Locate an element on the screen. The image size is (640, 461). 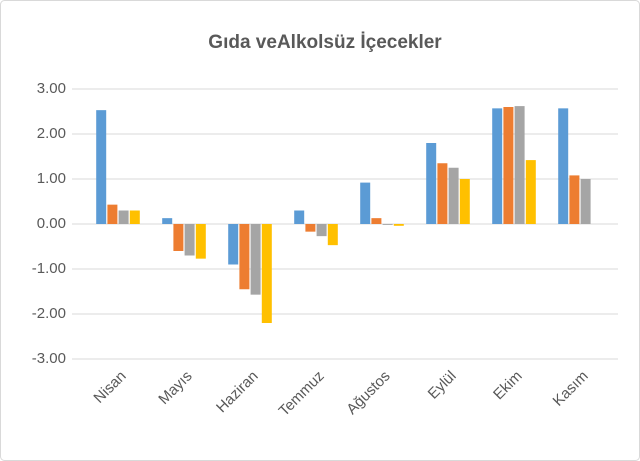
y-tick-label: 2.00 is located at coordinates (51, 133).